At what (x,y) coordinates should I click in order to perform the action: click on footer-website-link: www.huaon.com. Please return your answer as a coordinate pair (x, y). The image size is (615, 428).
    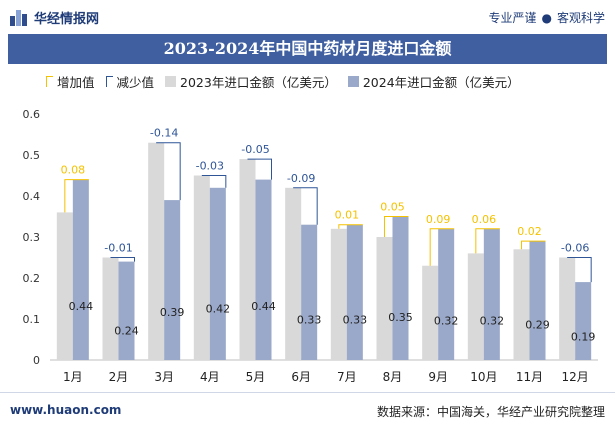
    Looking at the image, I should click on (66, 410).